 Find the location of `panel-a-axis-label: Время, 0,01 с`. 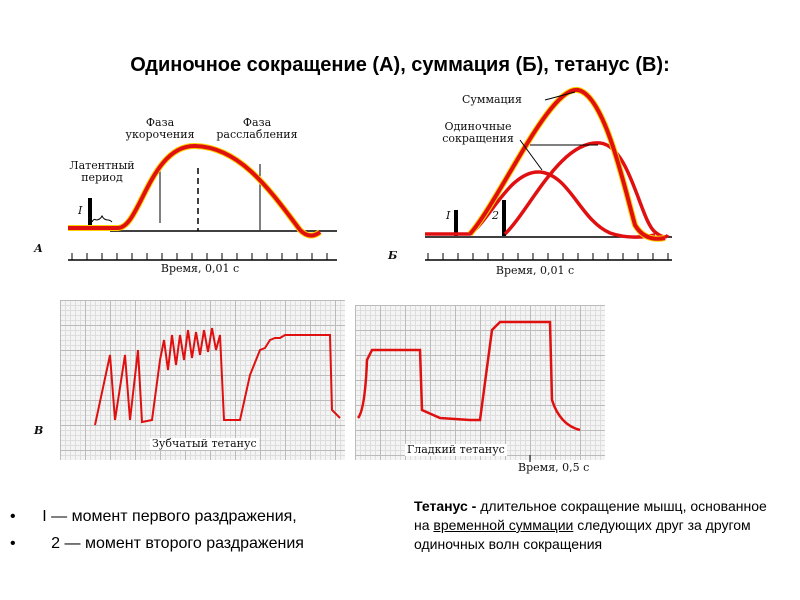

panel-a-axis-label: Время, 0,01 с is located at coordinates (200, 268).